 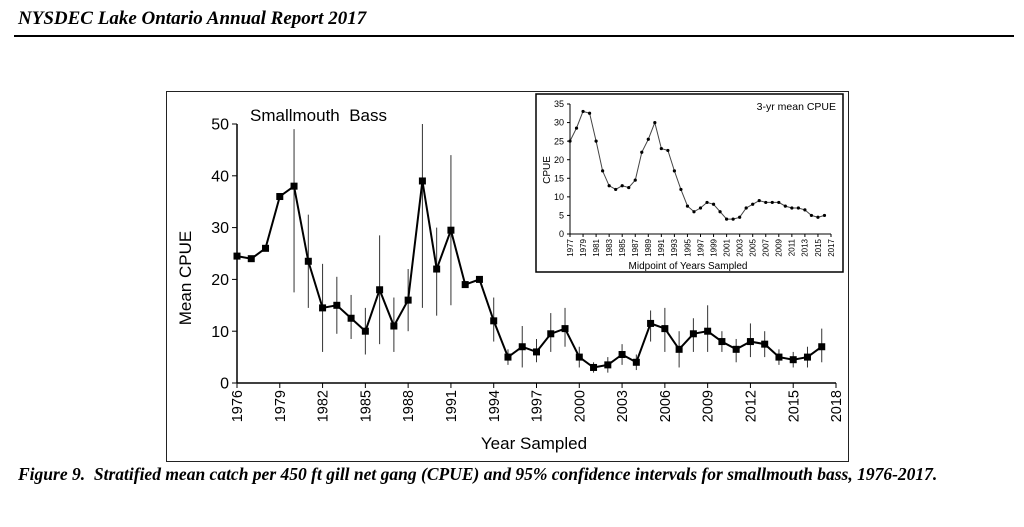 I want to click on inset-xtick-label: 2005, so click(x=753, y=247).